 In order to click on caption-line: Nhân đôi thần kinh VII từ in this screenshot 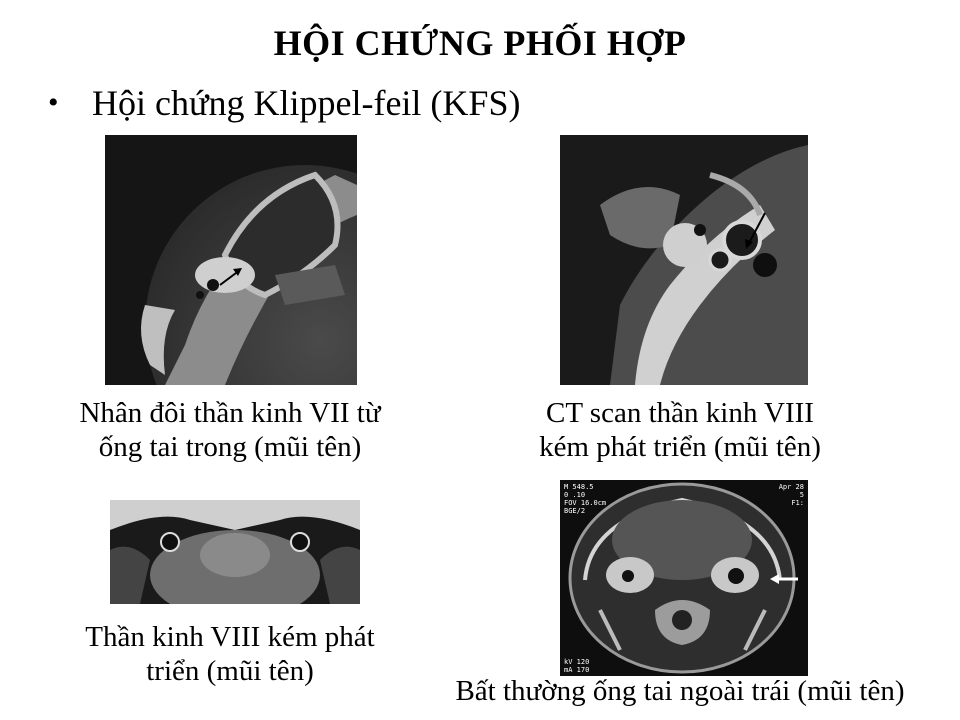, I will do `click(230, 413)`.